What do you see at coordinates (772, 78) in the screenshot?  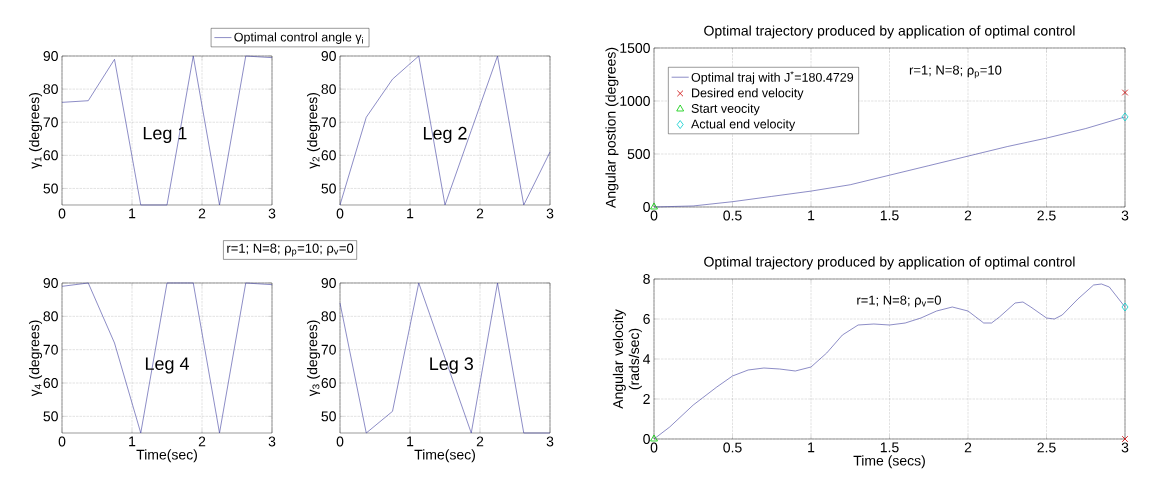 I see `legend-label: Optimal traj with J$^{*}$=180.4729` at bounding box center [772, 78].